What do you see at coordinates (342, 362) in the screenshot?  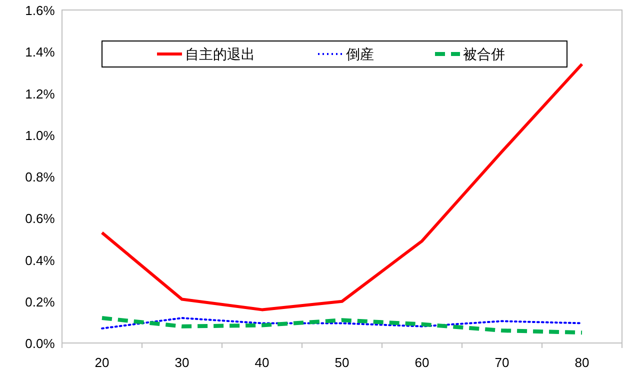 I see `x-tick-label: 50` at bounding box center [342, 362].